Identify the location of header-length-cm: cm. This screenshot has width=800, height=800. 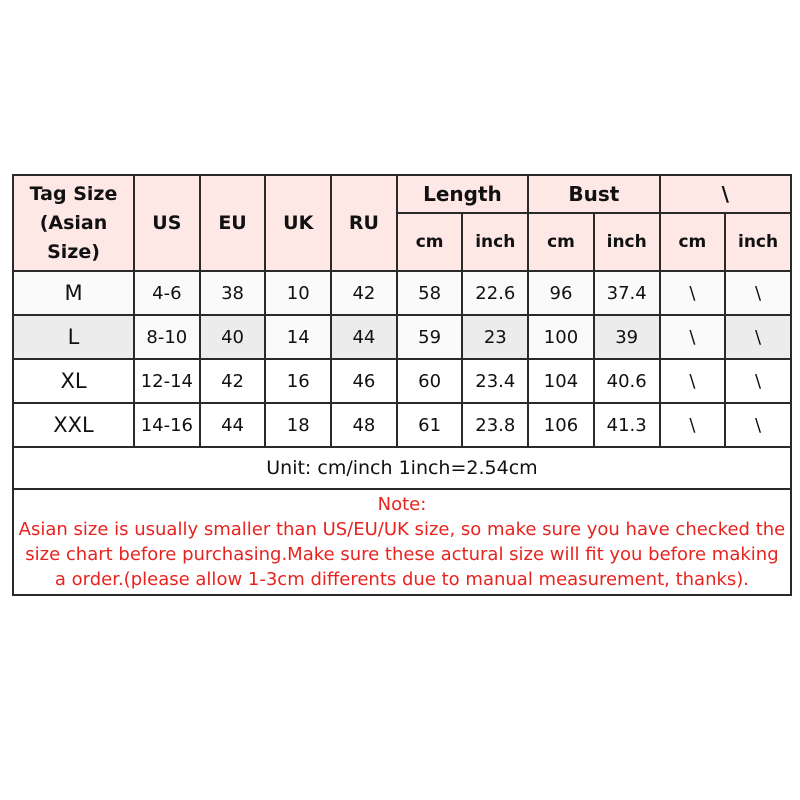
(429, 242).